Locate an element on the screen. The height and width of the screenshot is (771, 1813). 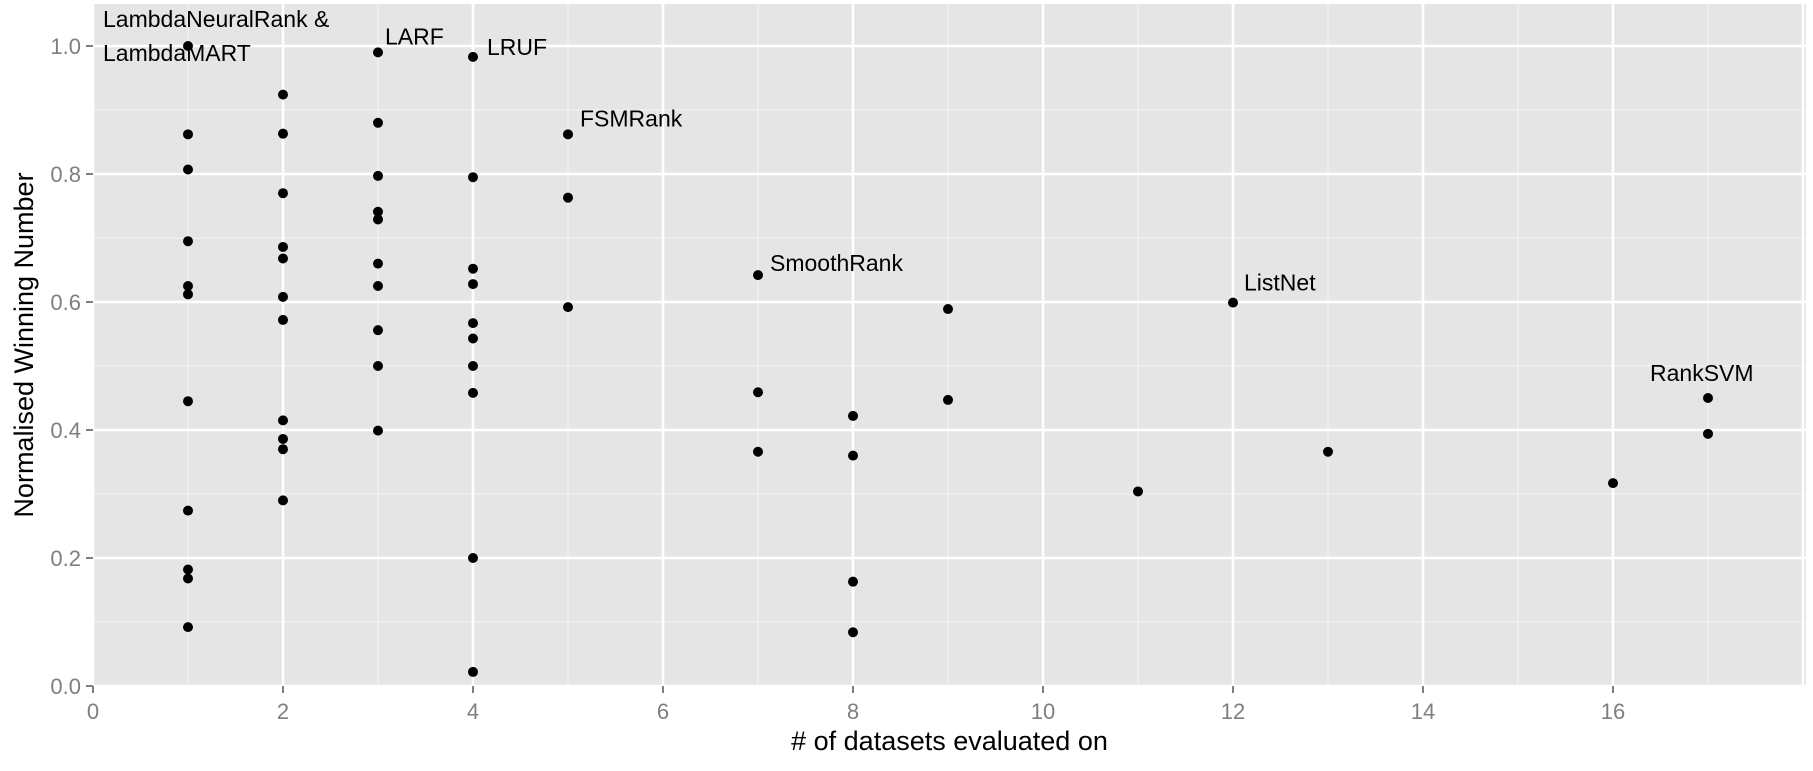
point-label: SmoothRank is located at coordinates (836, 263).